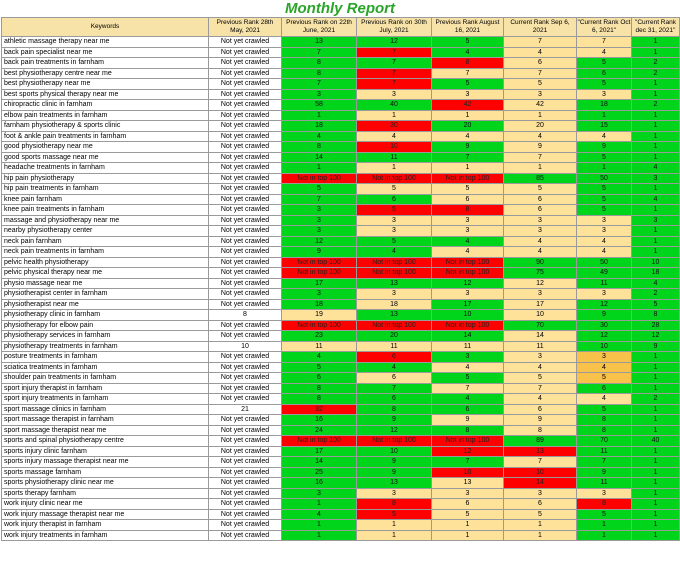 The image size is (680, 567). I want to click on header-rank-oct: "Current Rank Oct 6, 2021", so click(604, 27).